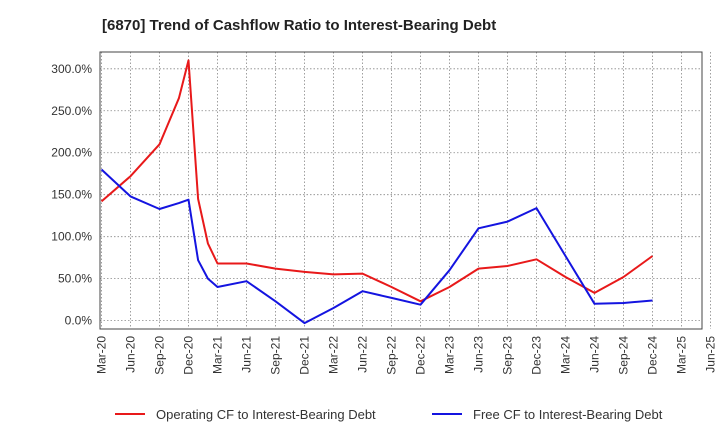 The image size is (720, 440). I want to click on legend-label-1: Operating CF to Interest-Bearing Debt, so click(266, 414).